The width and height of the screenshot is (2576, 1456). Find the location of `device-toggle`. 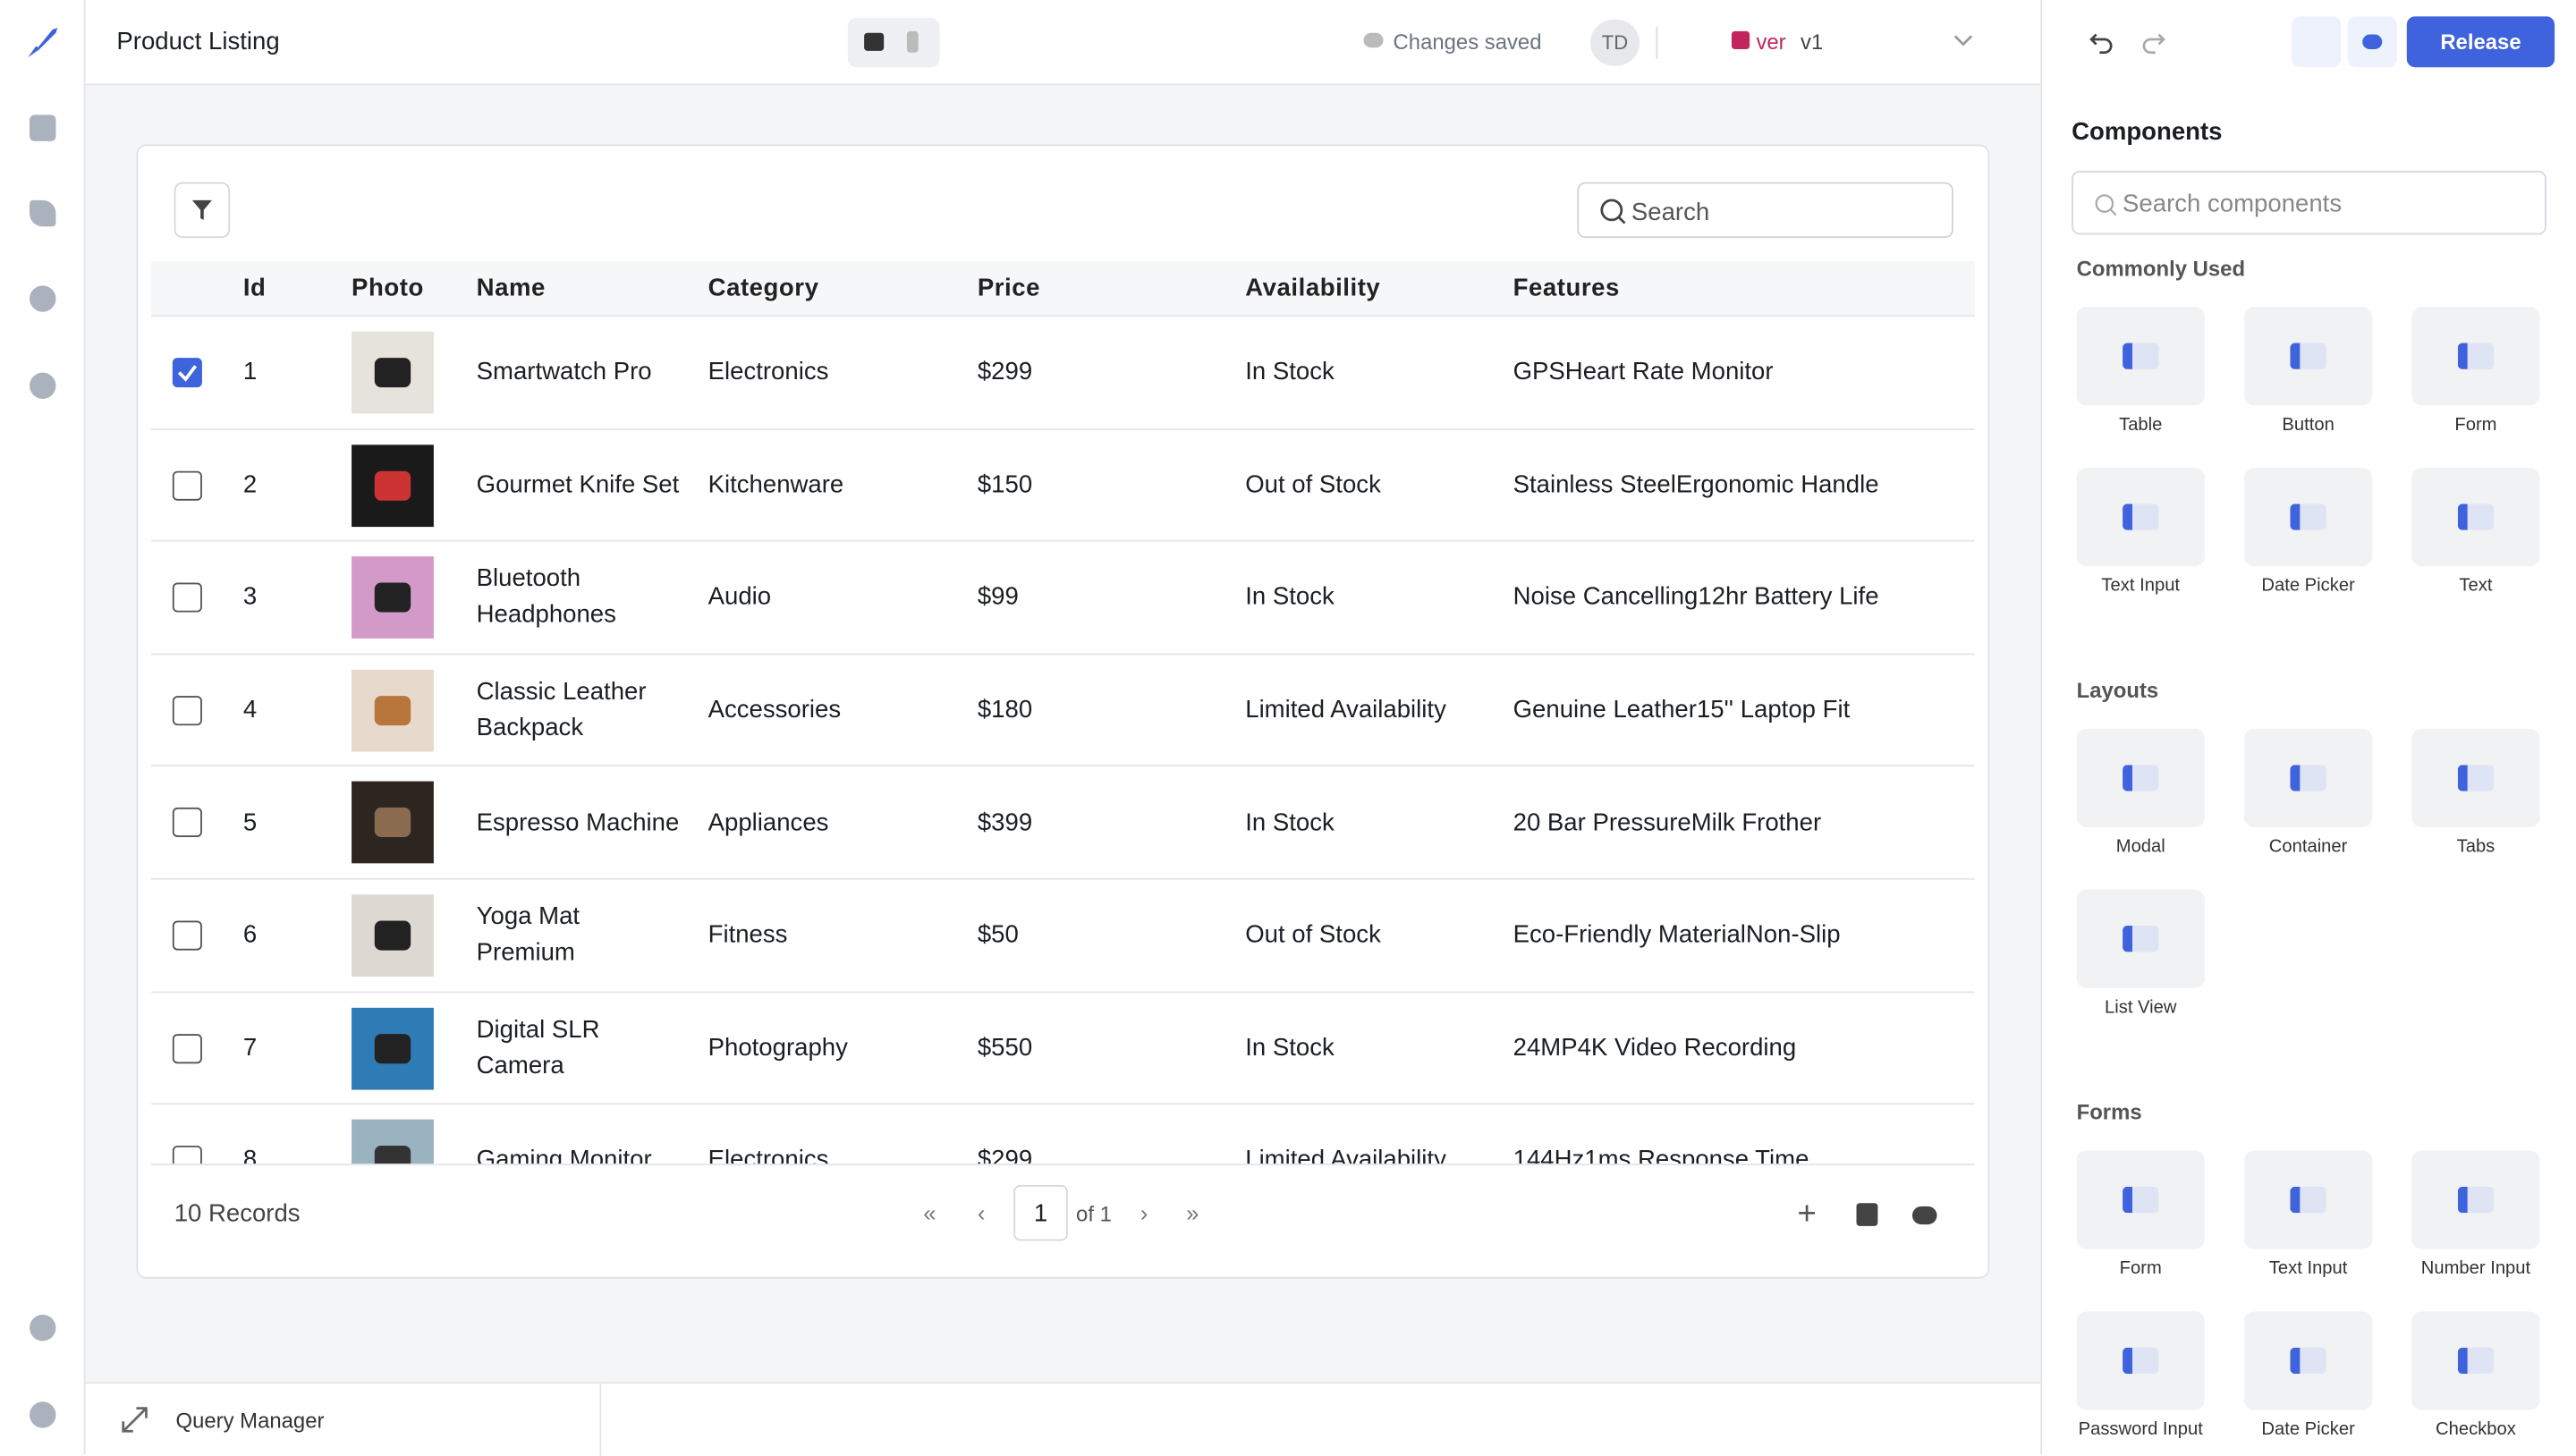

device-toggle is located at coordinates (893, 43).